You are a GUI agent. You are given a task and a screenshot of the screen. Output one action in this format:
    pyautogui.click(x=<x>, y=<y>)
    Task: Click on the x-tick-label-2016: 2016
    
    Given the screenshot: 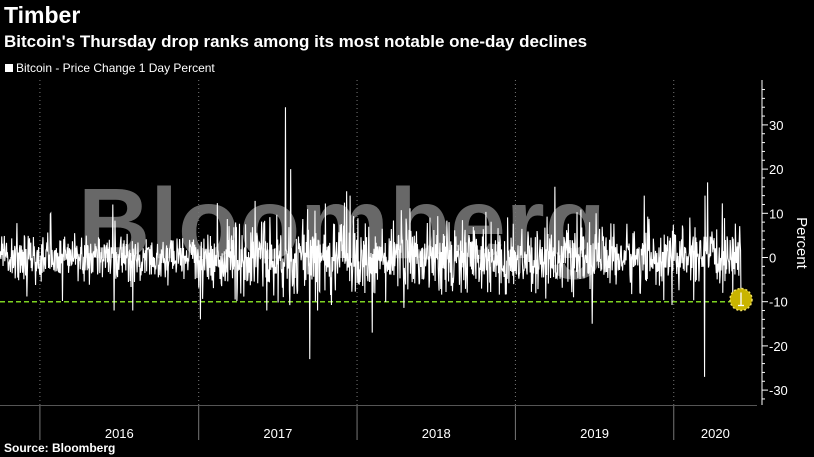 What is the action you would take?
    pyautogui.click(x=119, y=433)
    